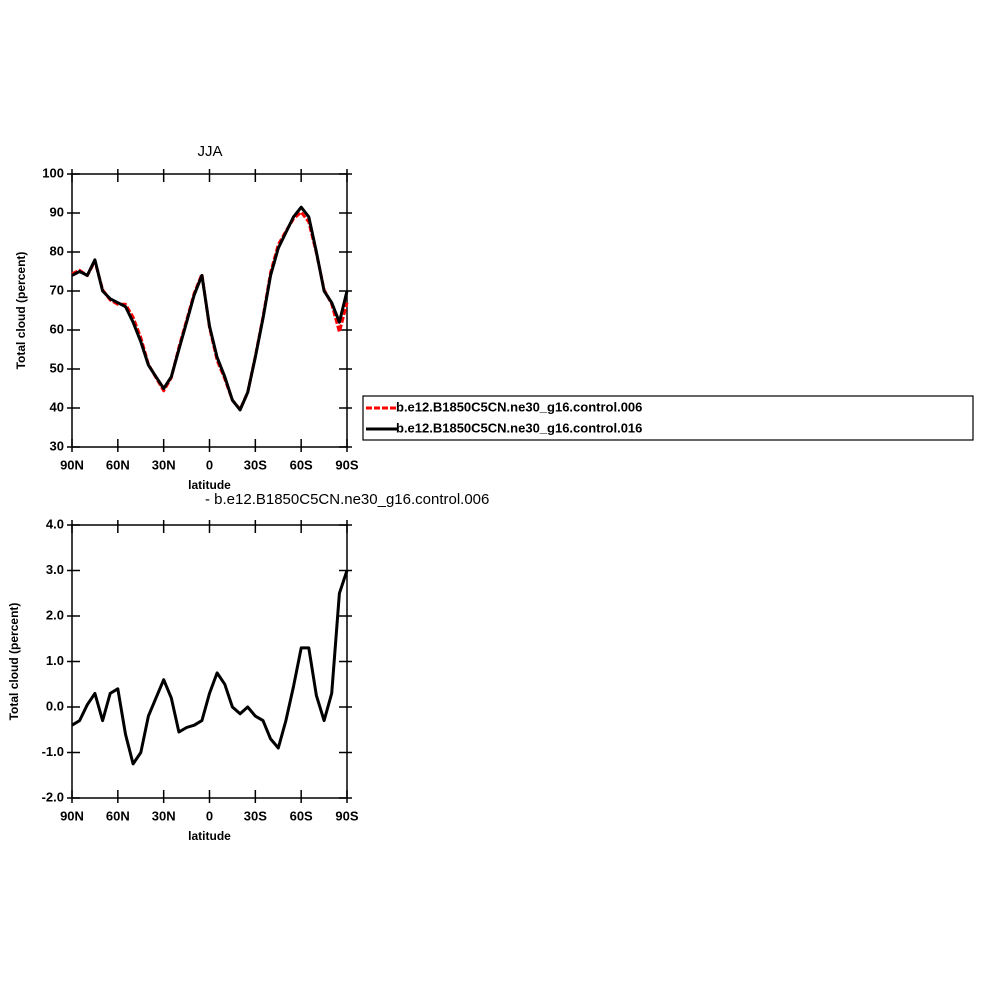  Describe the element at coordinates (57, 211) in the screenshot. I see `y-tick-label: 90` at that location.